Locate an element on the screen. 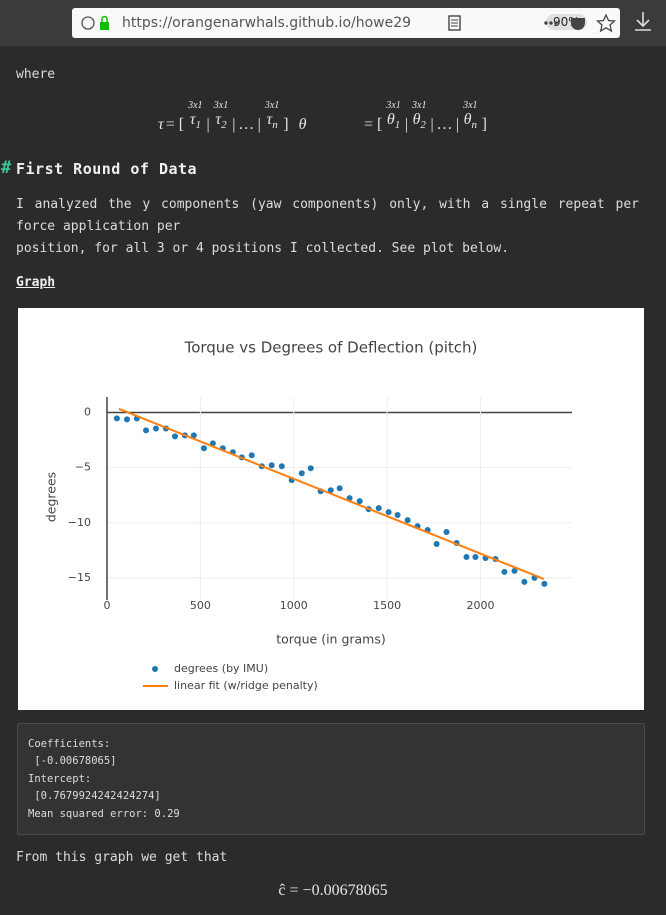  math-cell: 3x1 τn is located at coordinates (272, 117).